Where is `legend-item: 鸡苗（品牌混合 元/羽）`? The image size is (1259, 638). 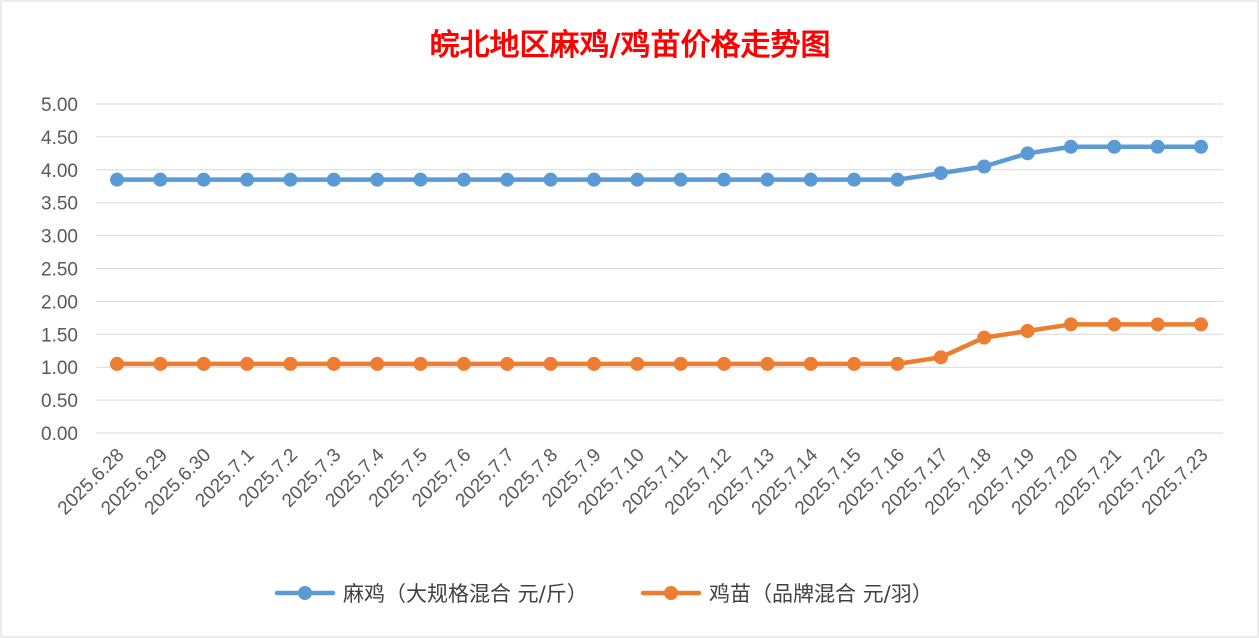
legend-item: 鸡苗（品牌混合 元/羽） is located at coordinates (786, 594).